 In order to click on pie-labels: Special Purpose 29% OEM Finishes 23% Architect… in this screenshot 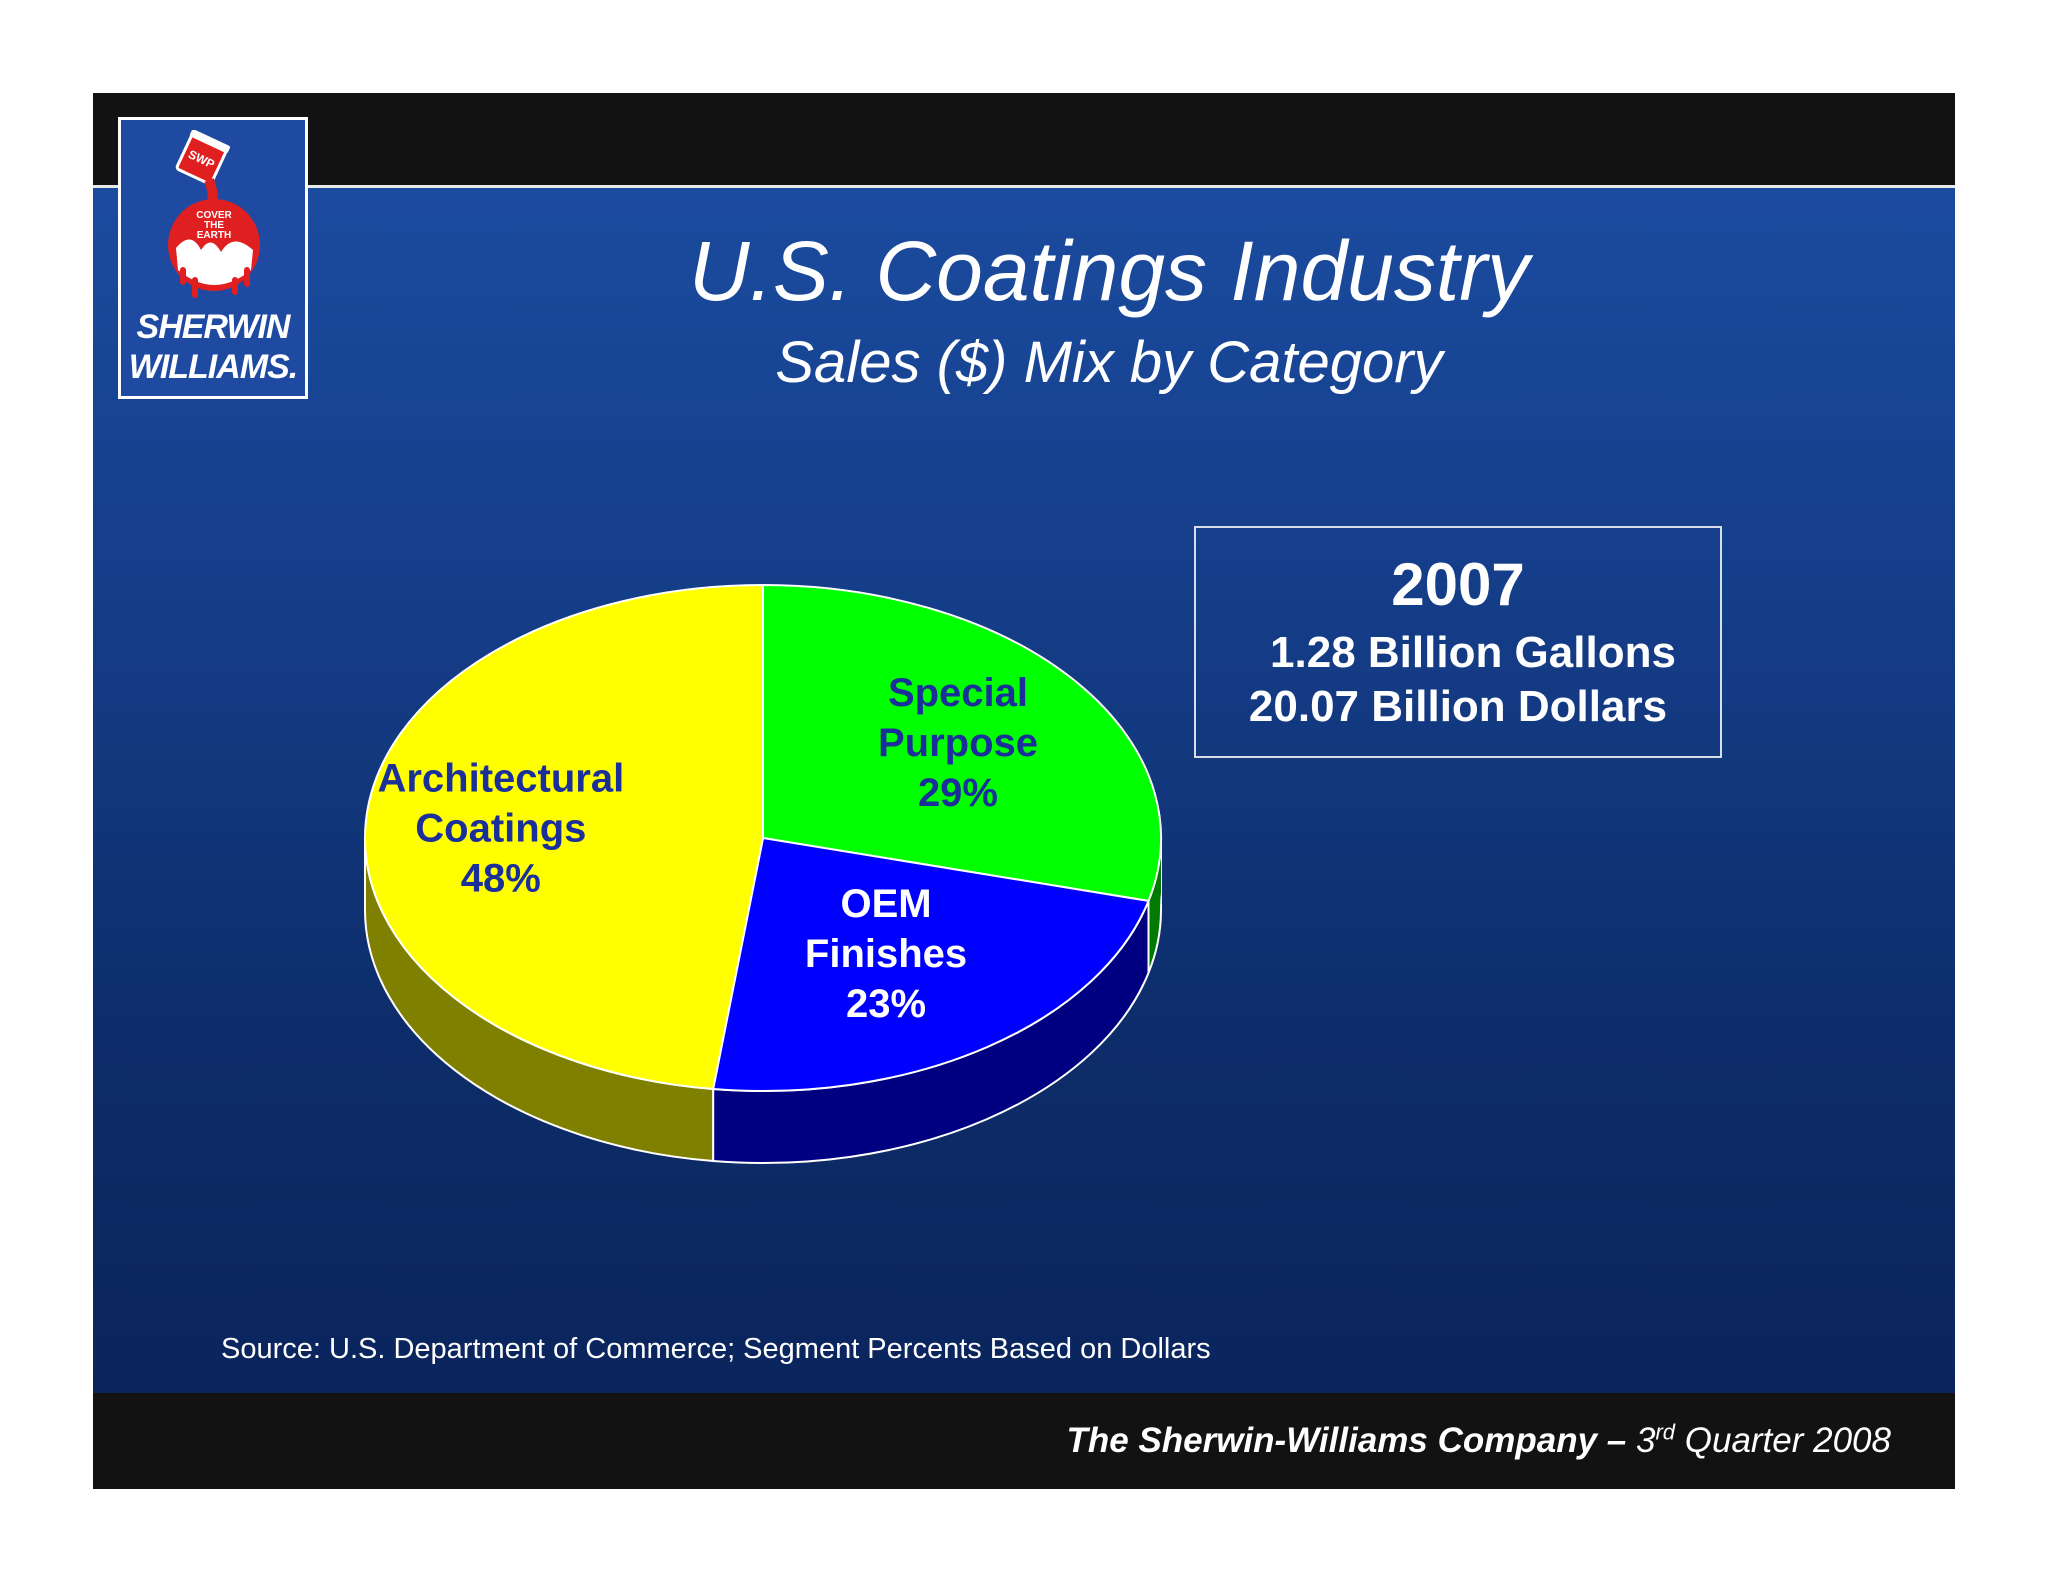, I will do `click(707, 848)`.